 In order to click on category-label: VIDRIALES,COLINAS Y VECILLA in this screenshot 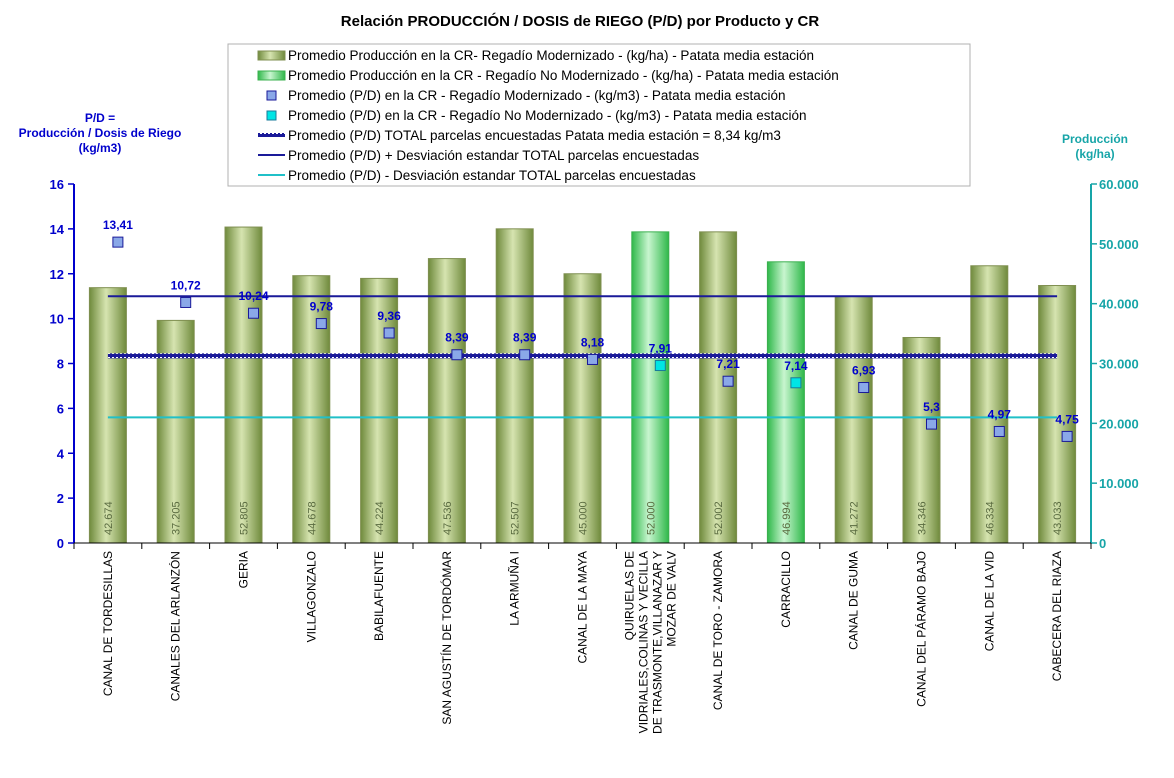, I will do `click(643, 642)`.